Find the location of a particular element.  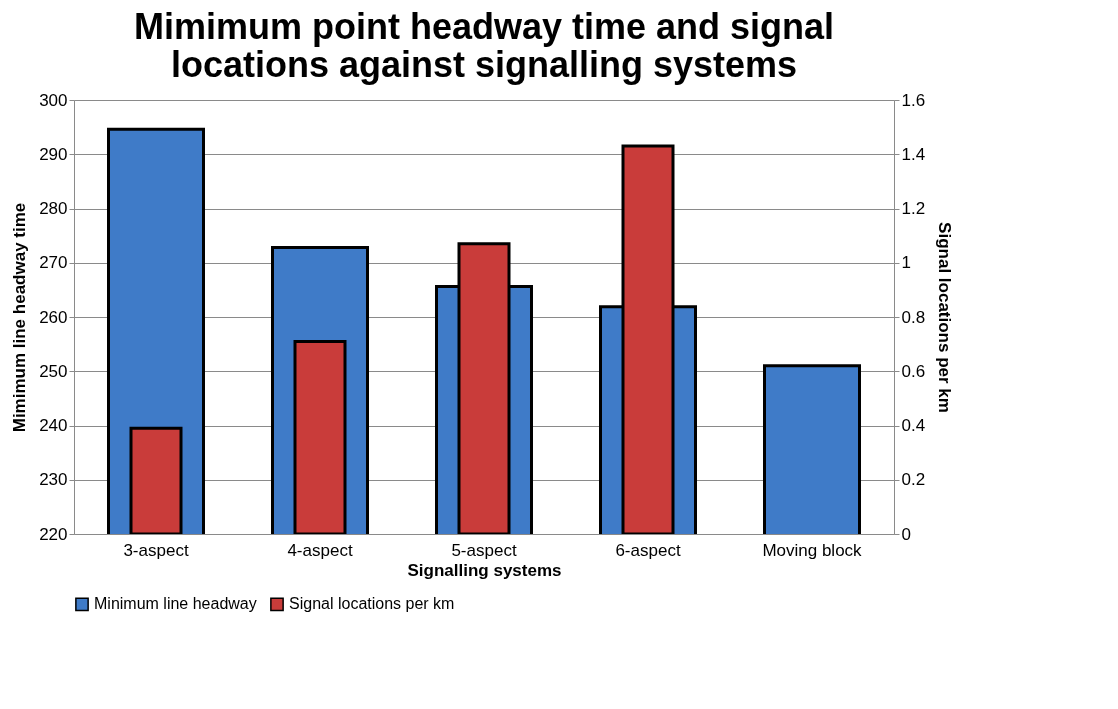

y2-tick-label: 0.6 is located at coordinates (913, 371).